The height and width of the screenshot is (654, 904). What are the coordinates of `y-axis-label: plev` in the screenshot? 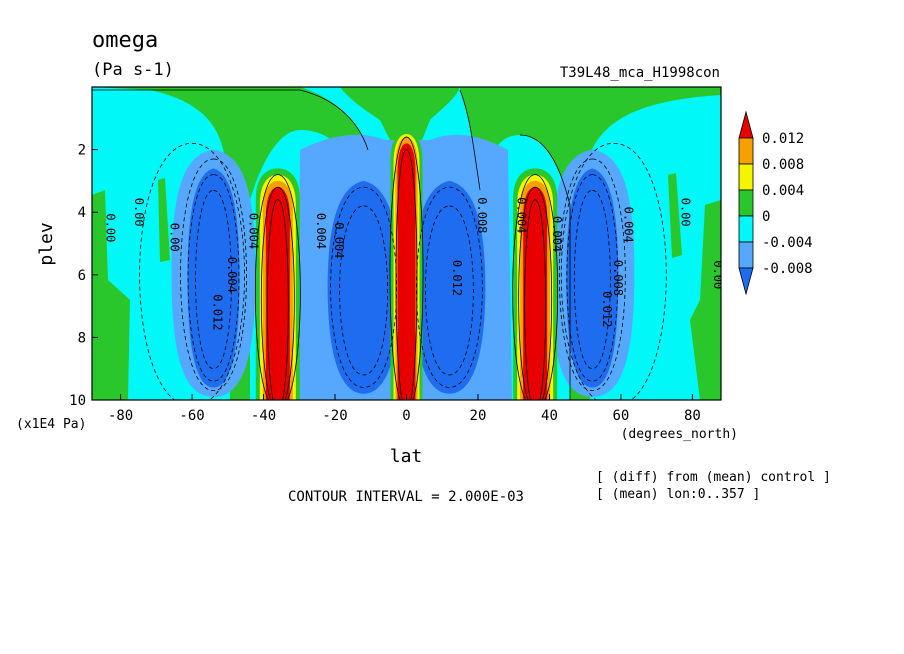 It's located at (46, 243).